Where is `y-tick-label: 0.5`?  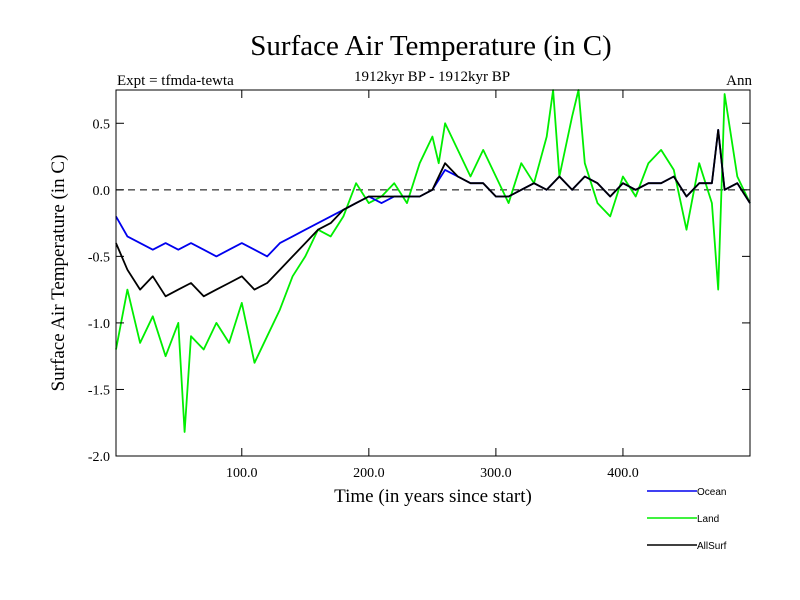 y-tick-label: 0.5 is located at coordinates (102, 124).